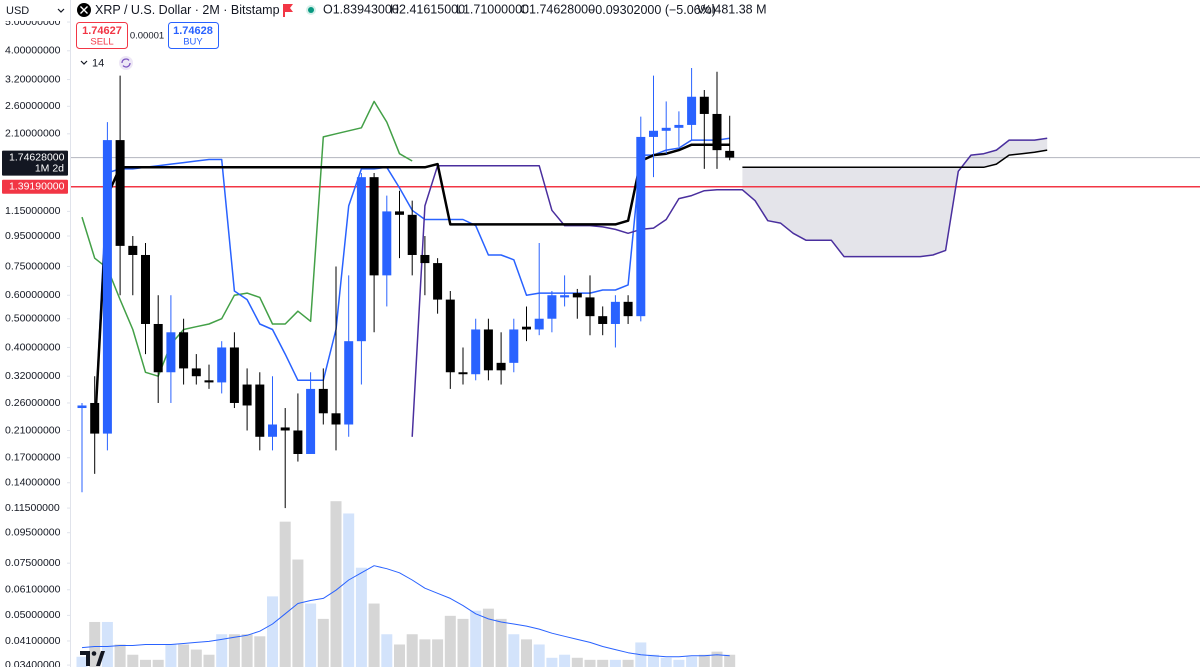 The width and height of the screenshot is (1200, 667). What do you see at coordinates (740, 10) in the screenshot?
I see `volume-value: 481.38 M` at bounding box center [740, 10].